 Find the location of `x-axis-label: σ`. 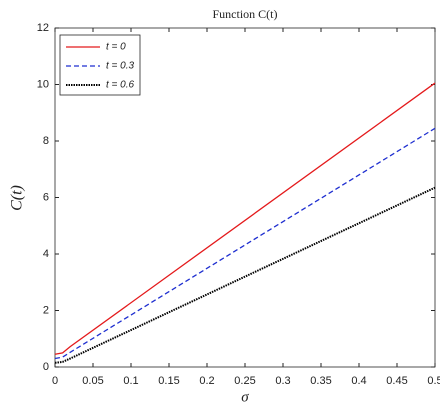

x-axis-label: σ is located at coordinates (245, 397).